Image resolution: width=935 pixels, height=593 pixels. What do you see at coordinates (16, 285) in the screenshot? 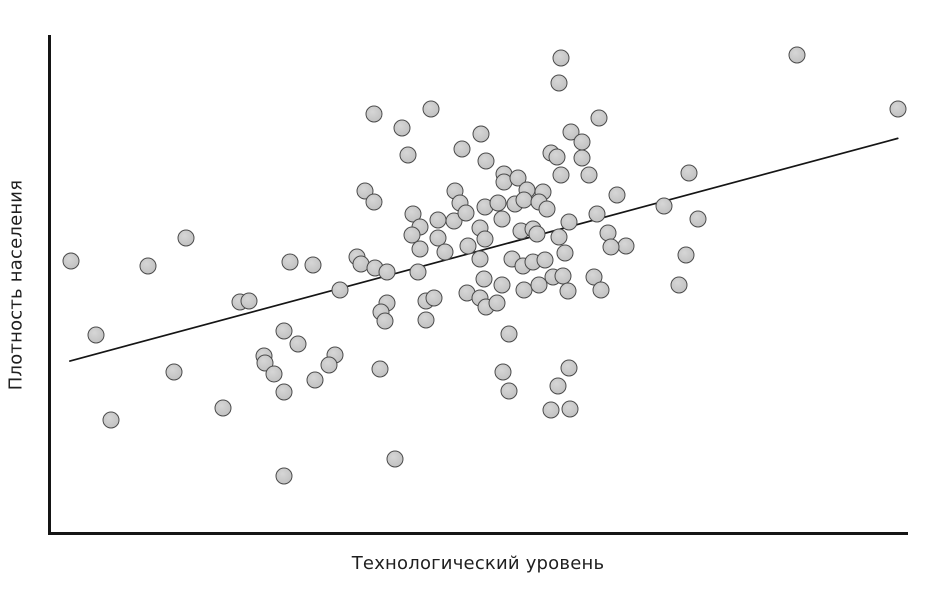
I see `y-axis-label: Плотность населения` at bounding box center [16, 285].